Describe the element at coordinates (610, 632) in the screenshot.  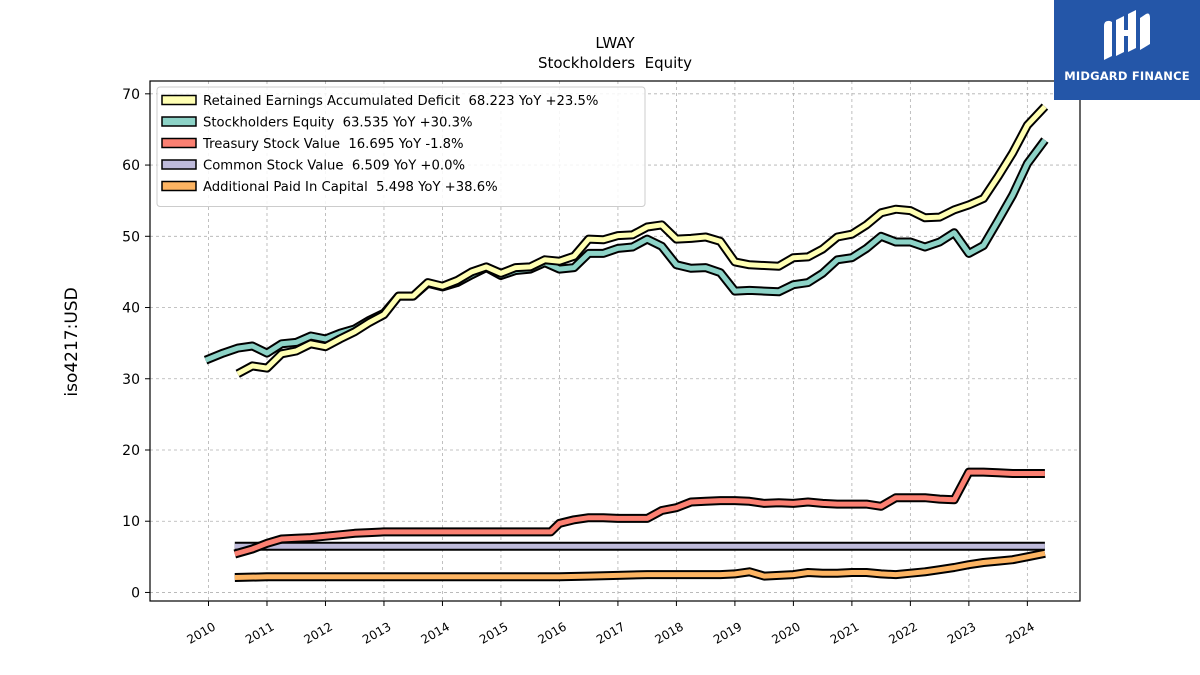
I see `x-tick-label: 2017` at that location.